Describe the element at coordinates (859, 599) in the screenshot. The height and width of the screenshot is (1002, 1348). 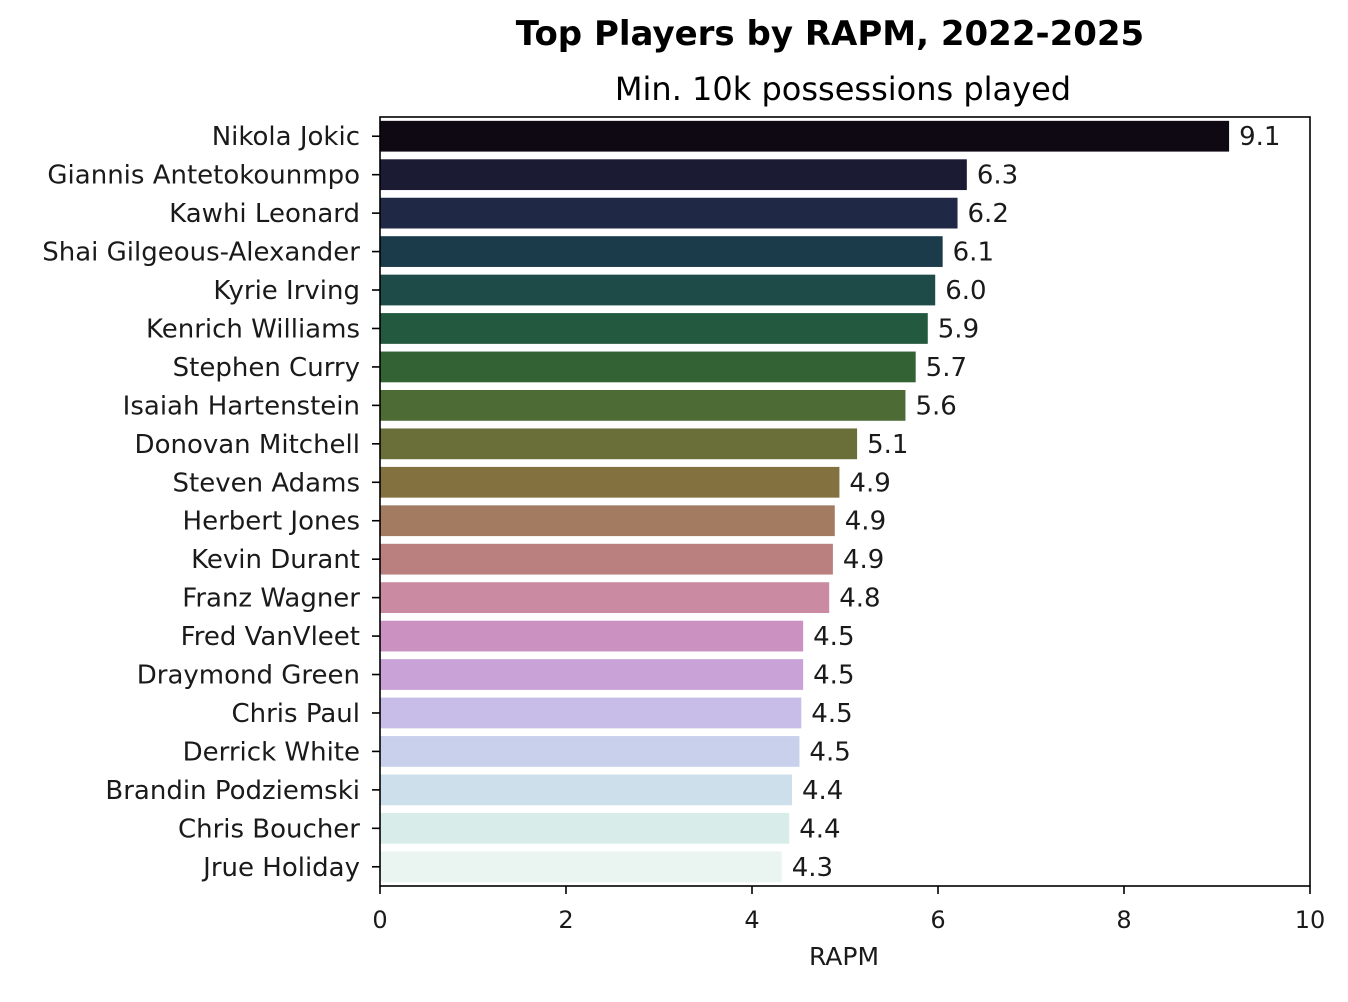
I see `data-label: 4.8` at that location.